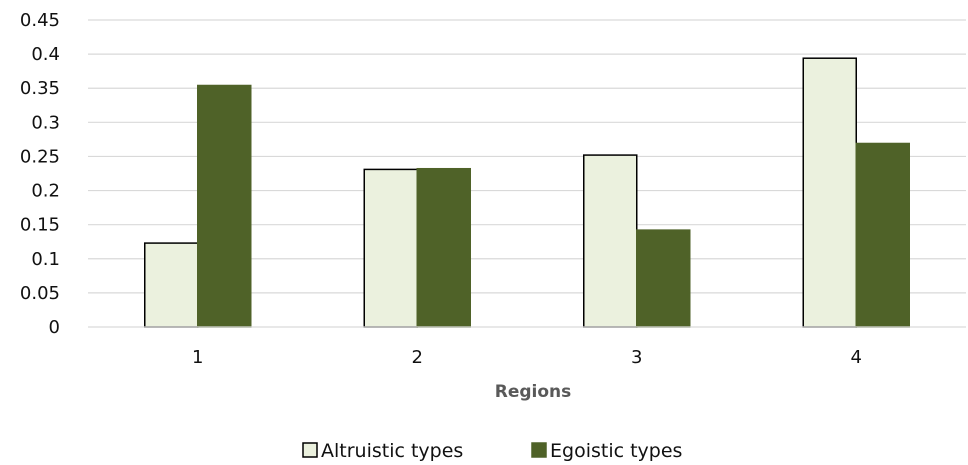 Image resolution: width=968 pixels, height=465 pixels. Describe the element at coordinates (54, 327) in the screenshot. I see `y-tick-label: 0` at that location.